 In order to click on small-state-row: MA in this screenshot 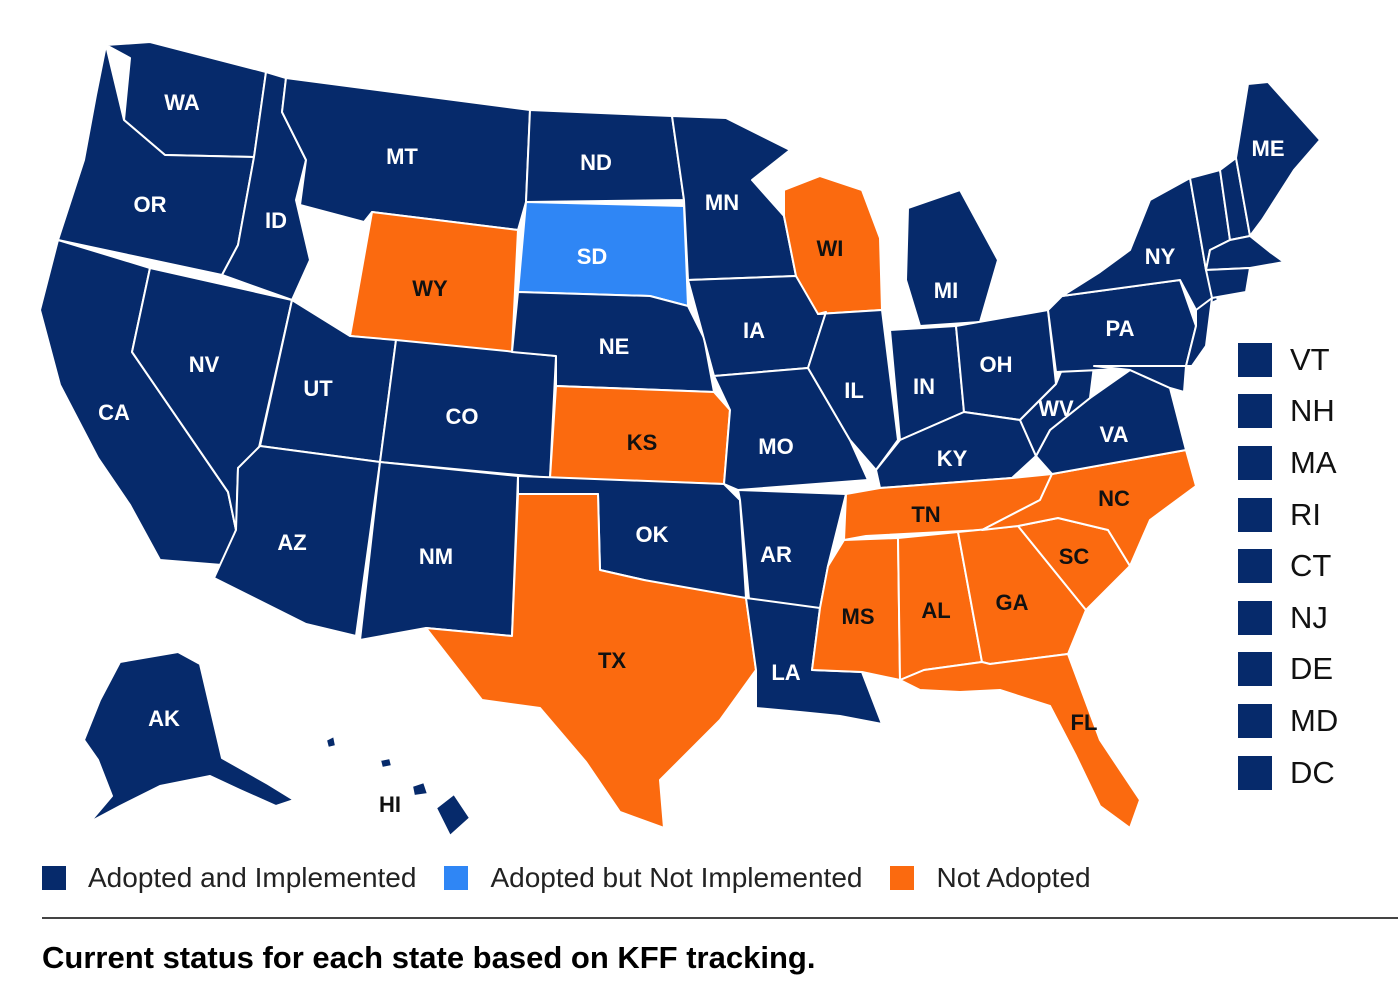, I will do `click(1313, 463)`.